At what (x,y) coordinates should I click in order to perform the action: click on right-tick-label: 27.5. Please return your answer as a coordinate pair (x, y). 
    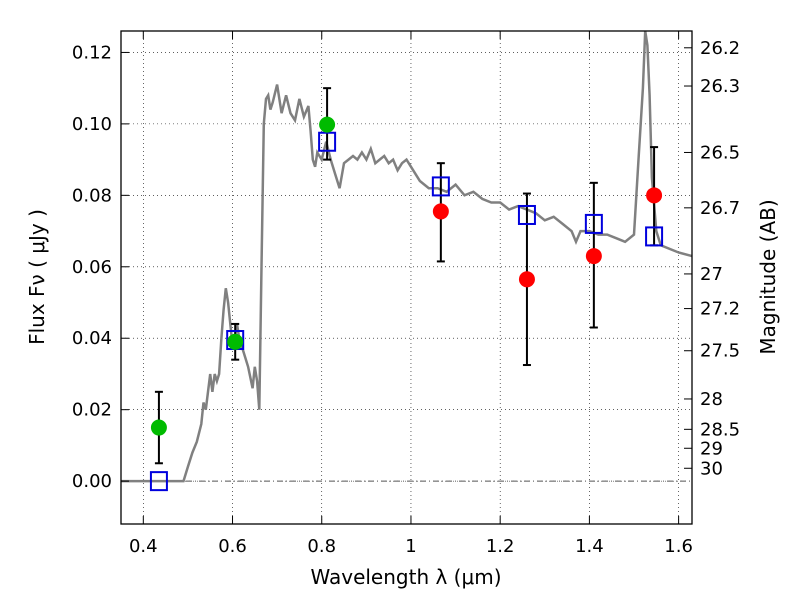
    Looking at the image, I should click on (720, 351).